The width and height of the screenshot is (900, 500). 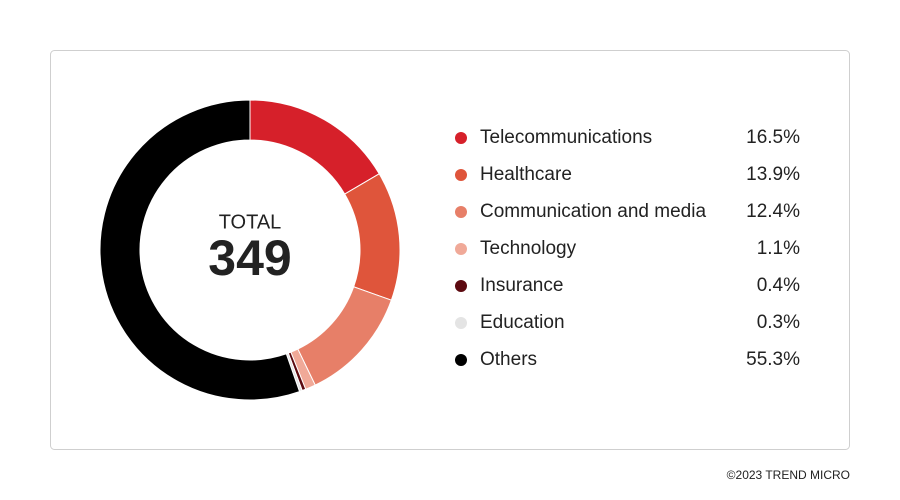 What do you see at coordinates (773, 359) in the screenshot?
I see `value-label: 55.3%` at bounding box center [773, 359].